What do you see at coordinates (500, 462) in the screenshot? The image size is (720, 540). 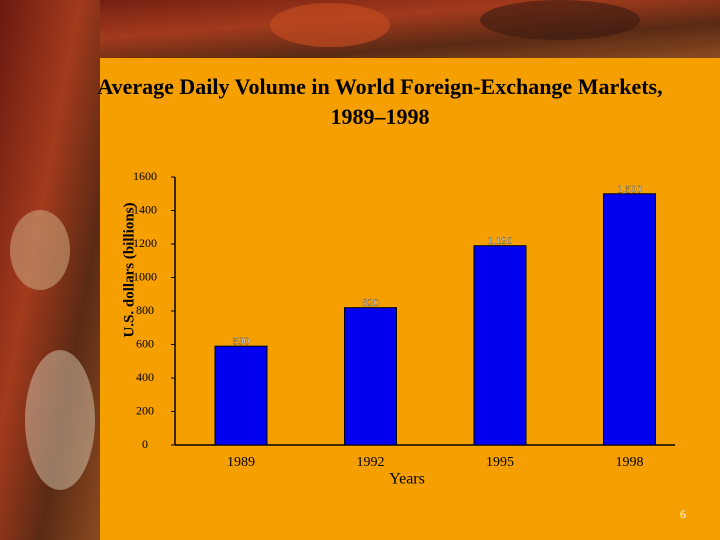 I see `x-tick-label: 1995` at bounding box center [500, 462].